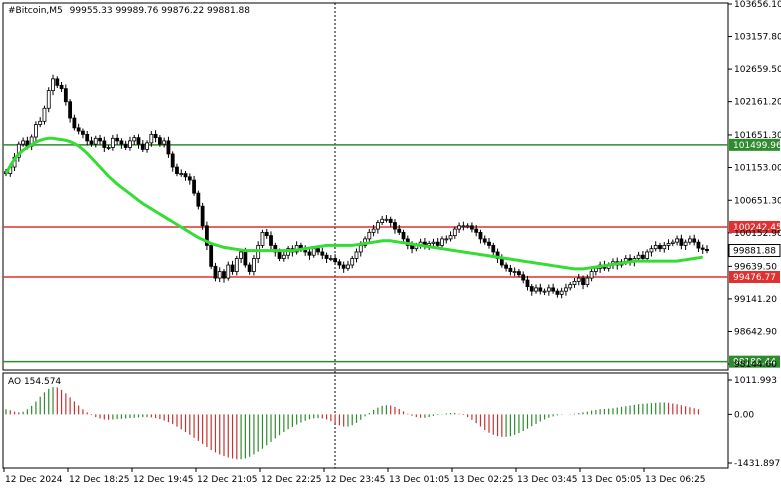  Describe the element at coordinates (160, 11) in the screenshot. I see `chart-ohlc: 99955.33 99989.76 99876.22 99881.88` at that location.